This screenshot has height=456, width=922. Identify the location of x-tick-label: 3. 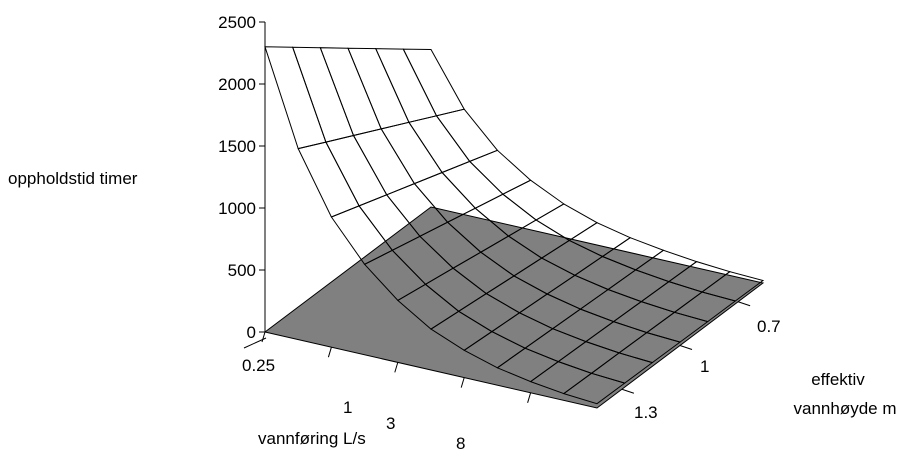
(390, 423).